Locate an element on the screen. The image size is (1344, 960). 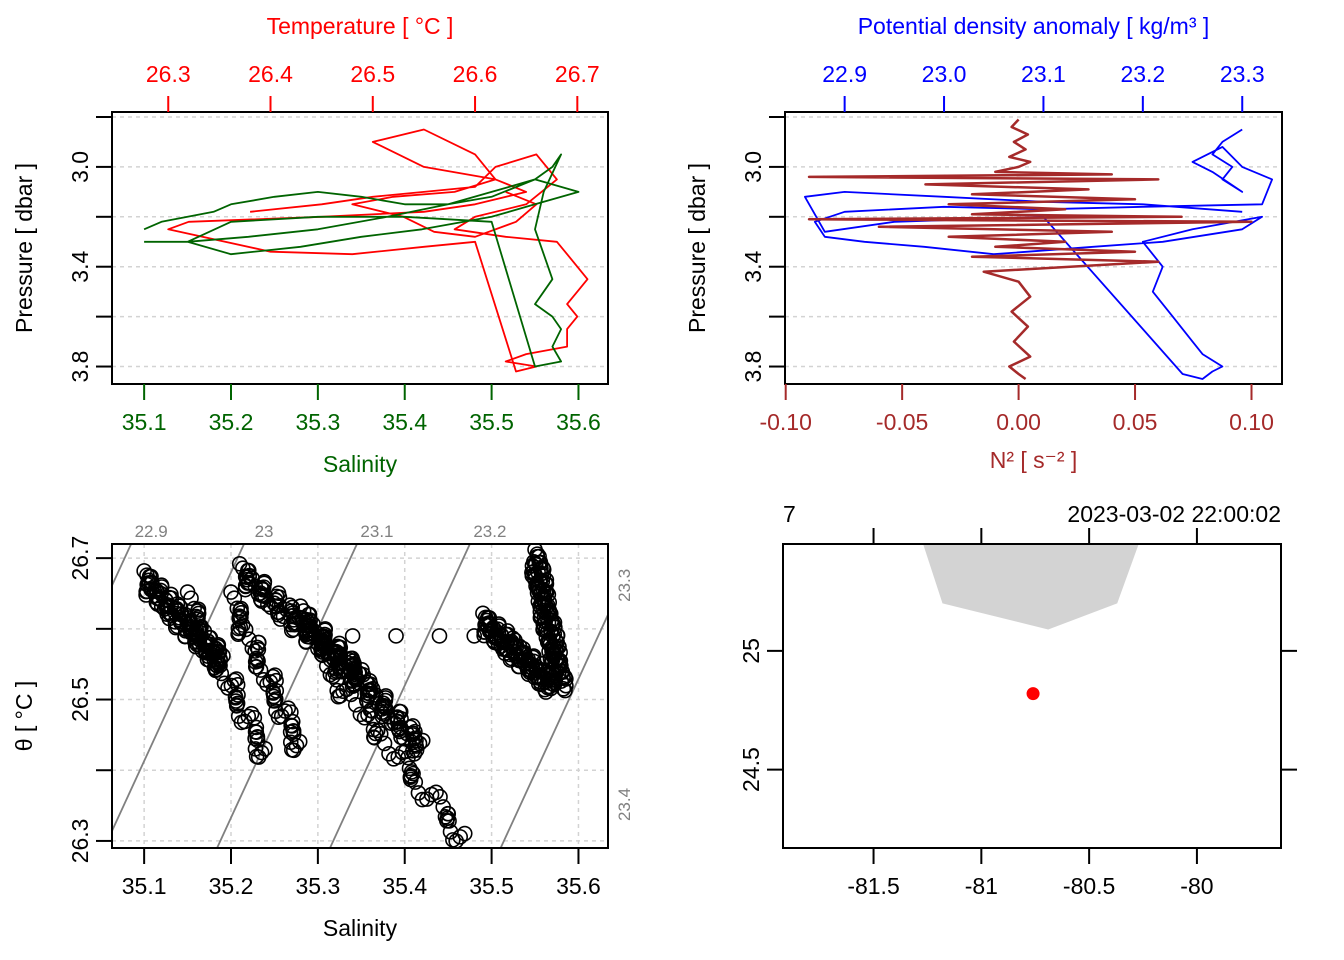
x-tick-label: -81.5 is located at coordinates (873, 886).